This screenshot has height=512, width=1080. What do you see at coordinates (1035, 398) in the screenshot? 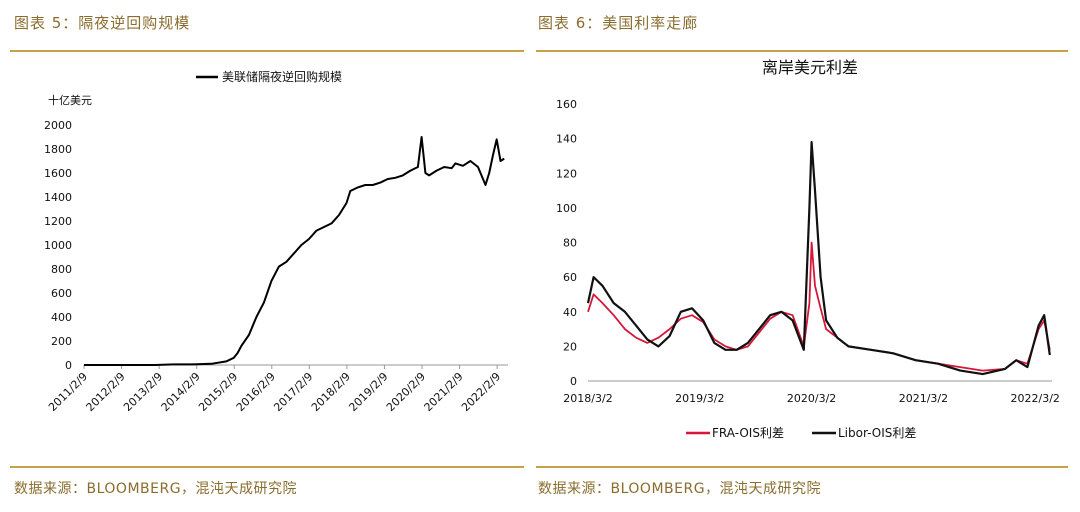
I see `right-x-tick-label: 2022/3/2` at bounding box center [1035, 398].